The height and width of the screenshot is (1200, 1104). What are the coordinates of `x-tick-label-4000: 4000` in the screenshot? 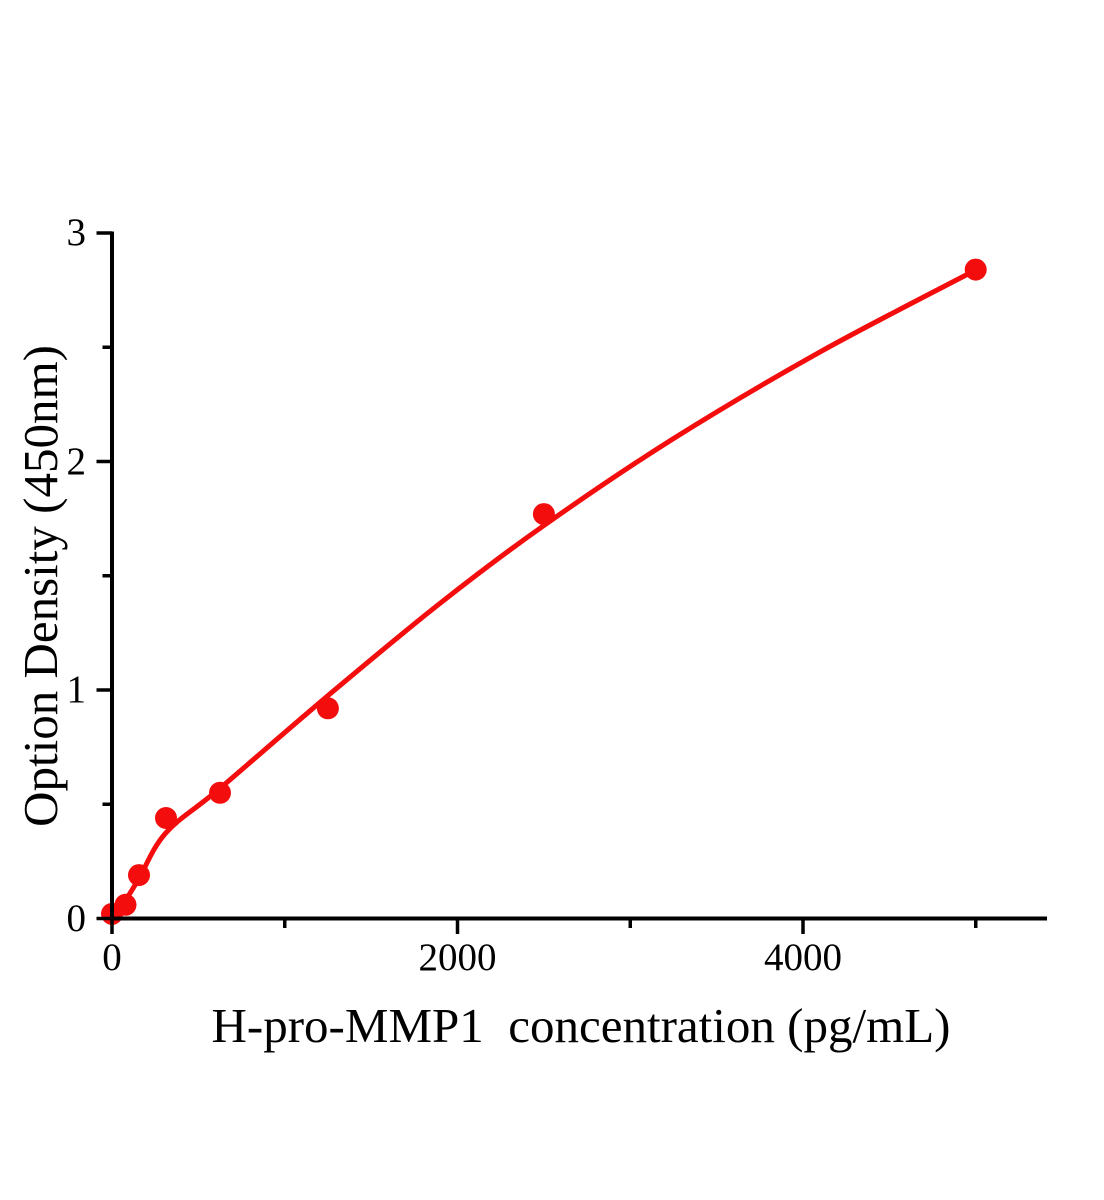 It's located at (803, 957).